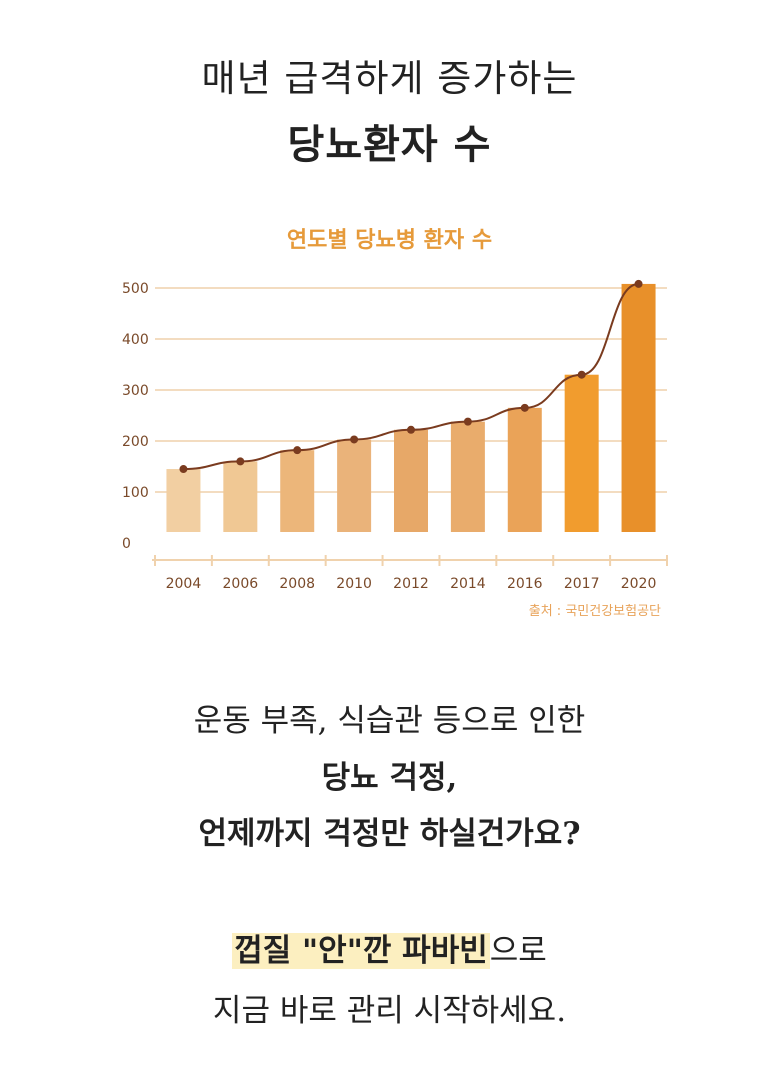  What do you see at coordinates (126, 544) in the screenshot?
I see `y-tick-label: 0` at bounding box center [126, 544].